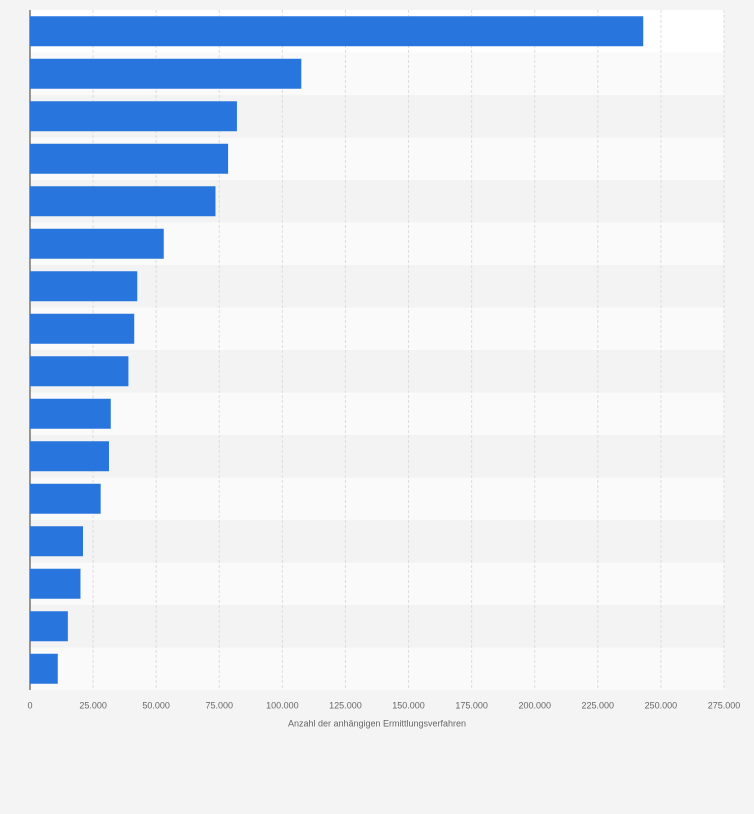 Image resolution: width=754 pixels, height=814 pixels. What do you see at coordinates (661, 705) in the screenshot?
I see `x-tick-label: 250.000` at bounding box center [661, 705].